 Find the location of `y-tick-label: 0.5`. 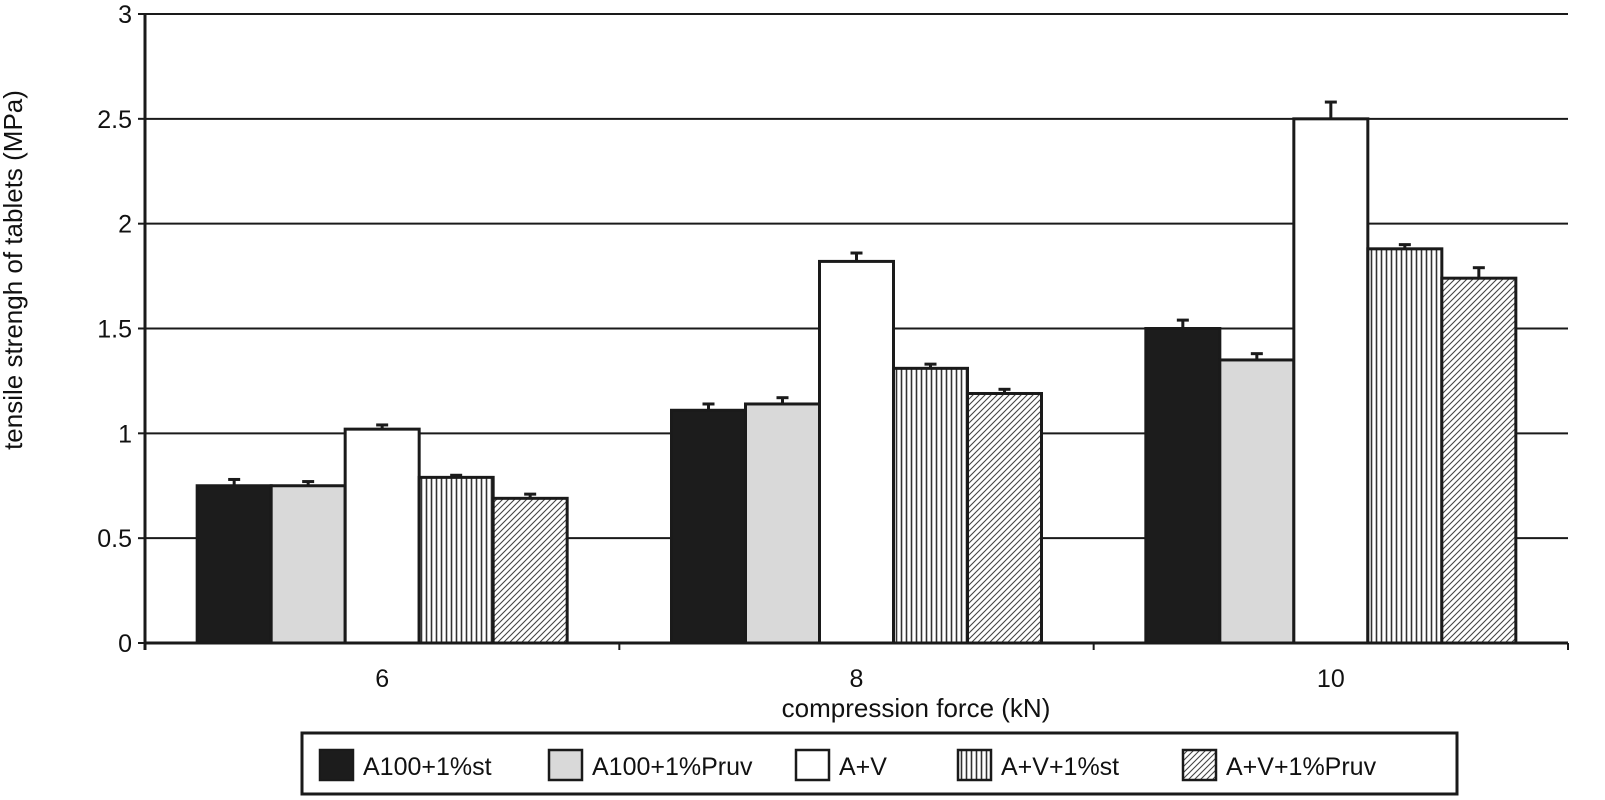

y-tick-label: 0.5 is located at coordinates (114, 539).